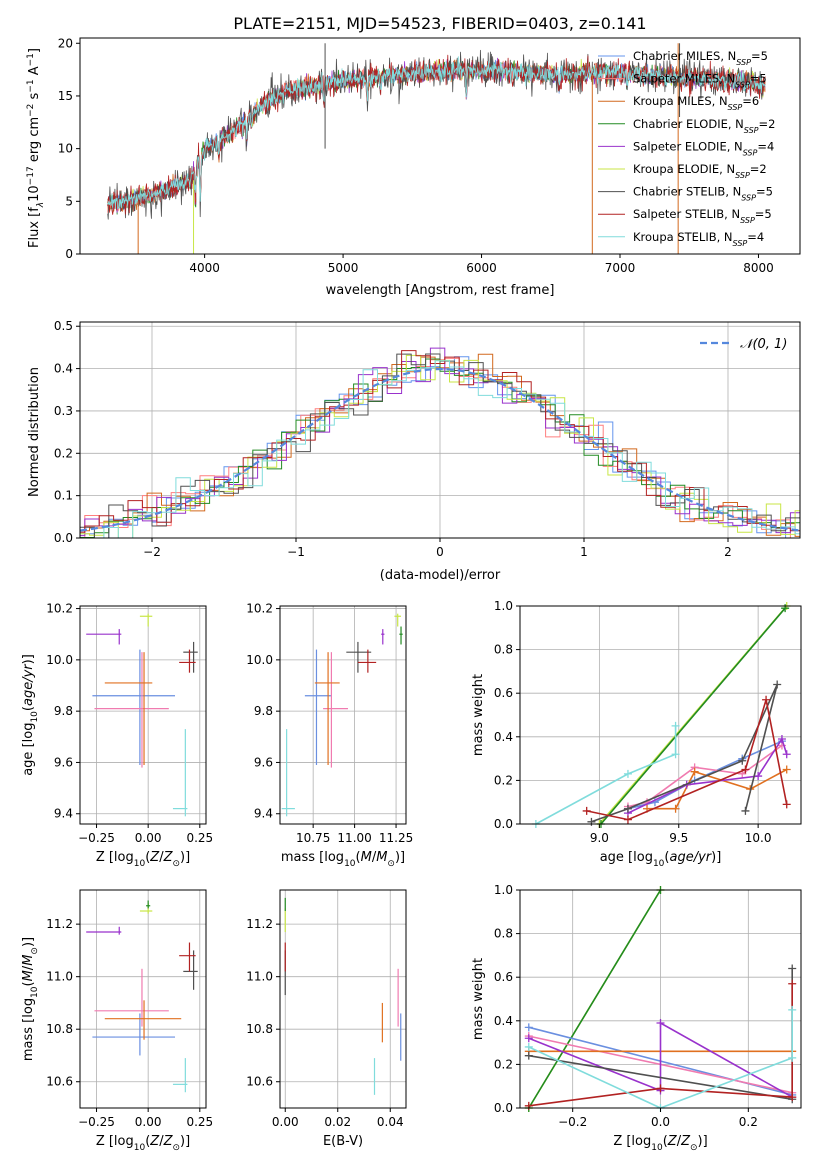 This screenshot has width=819, height=1170. What do you see at coordinates (69, 201) in the screenshot?
I see `spectrum-ytick-label: 5` at bounding box center [69, 201].